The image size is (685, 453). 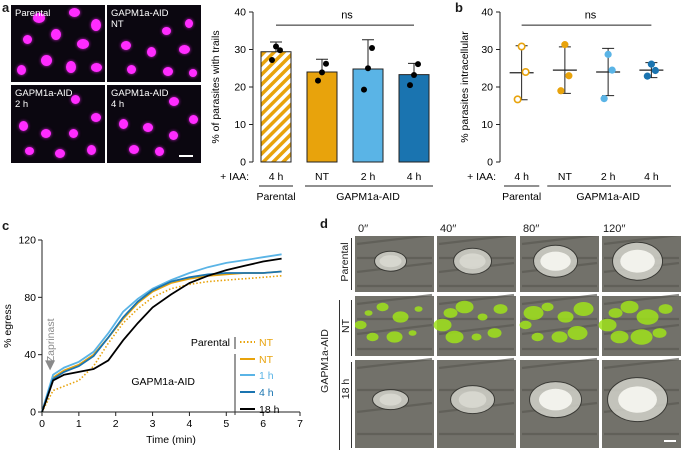 What do you see at coordinates (276, 107) in the screenshot?
I see `bar` at bounding box center [276, 107].